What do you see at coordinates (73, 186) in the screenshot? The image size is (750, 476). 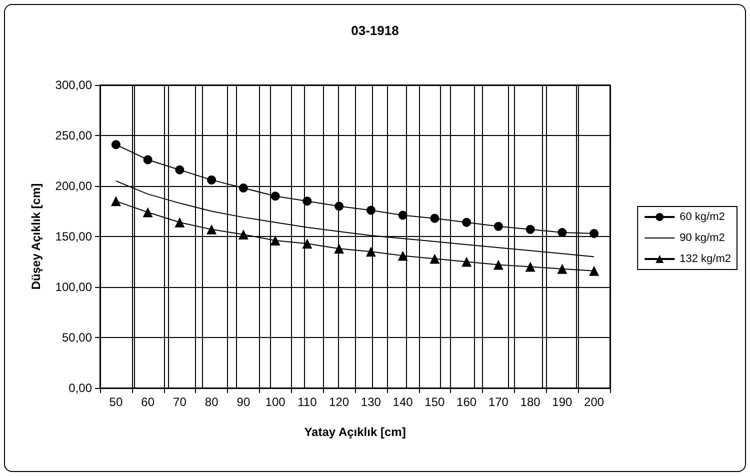 I see `y-tick-label: 200,00` at bounding box center [73, 186].